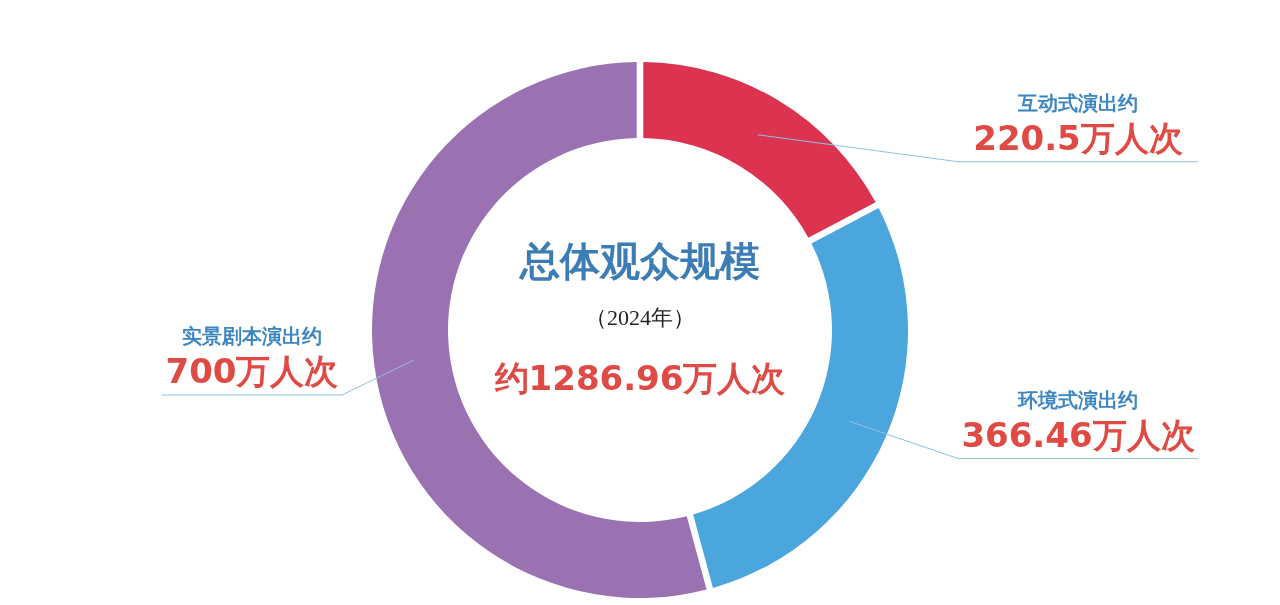  What do you see at coordinates (1077, 102) in the screenshot?
I see `slice-label: 互动式演出约` at bounding box center [1077, 102].